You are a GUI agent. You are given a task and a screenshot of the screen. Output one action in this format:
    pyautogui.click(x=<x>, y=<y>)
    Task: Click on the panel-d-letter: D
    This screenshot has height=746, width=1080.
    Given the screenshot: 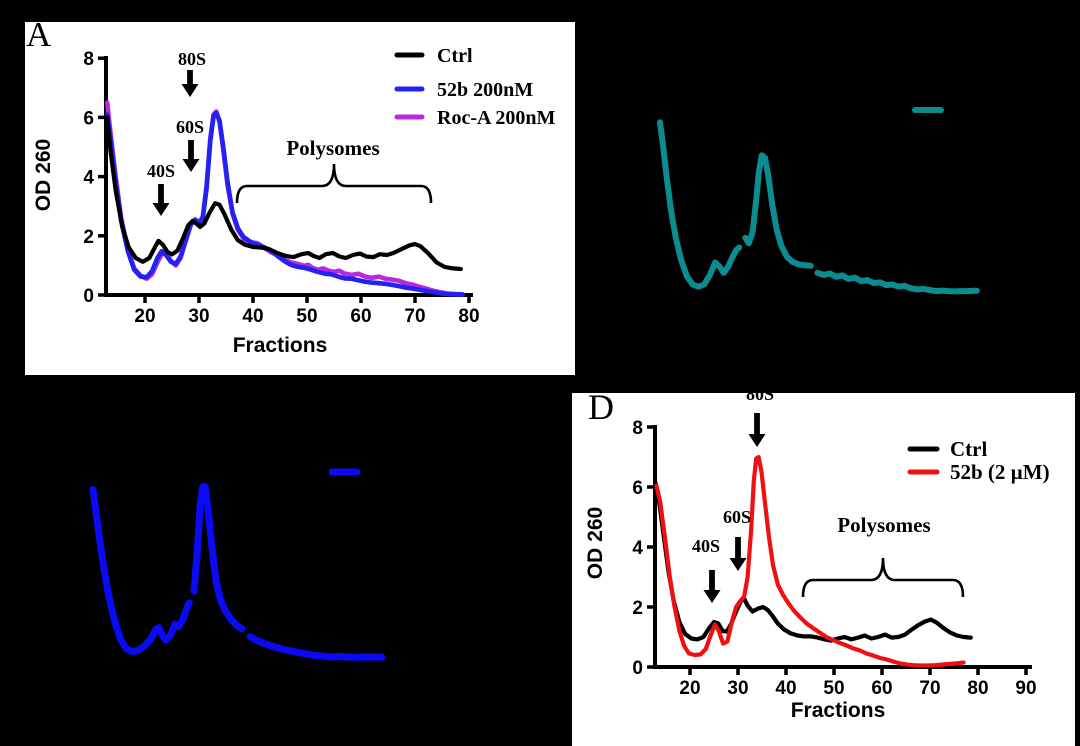 What is the action you would take?
    pyautogui.click(x=601, y=410)
    